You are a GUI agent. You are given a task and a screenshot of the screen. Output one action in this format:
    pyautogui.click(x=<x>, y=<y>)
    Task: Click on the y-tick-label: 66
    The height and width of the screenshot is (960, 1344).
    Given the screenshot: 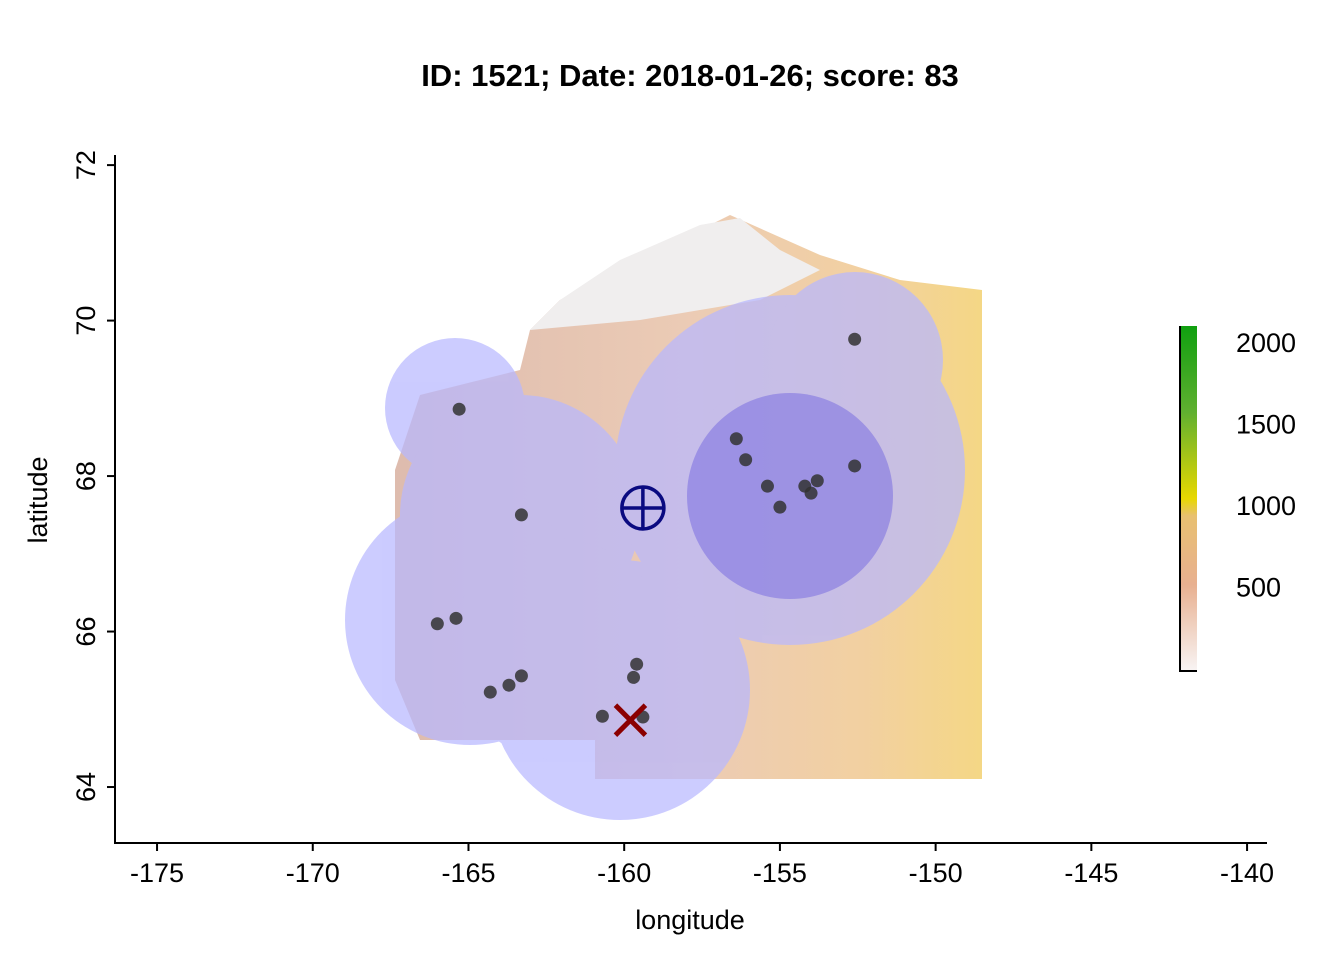 What is the action you would take?
    pyautogui.click(x=86, y=632)
    